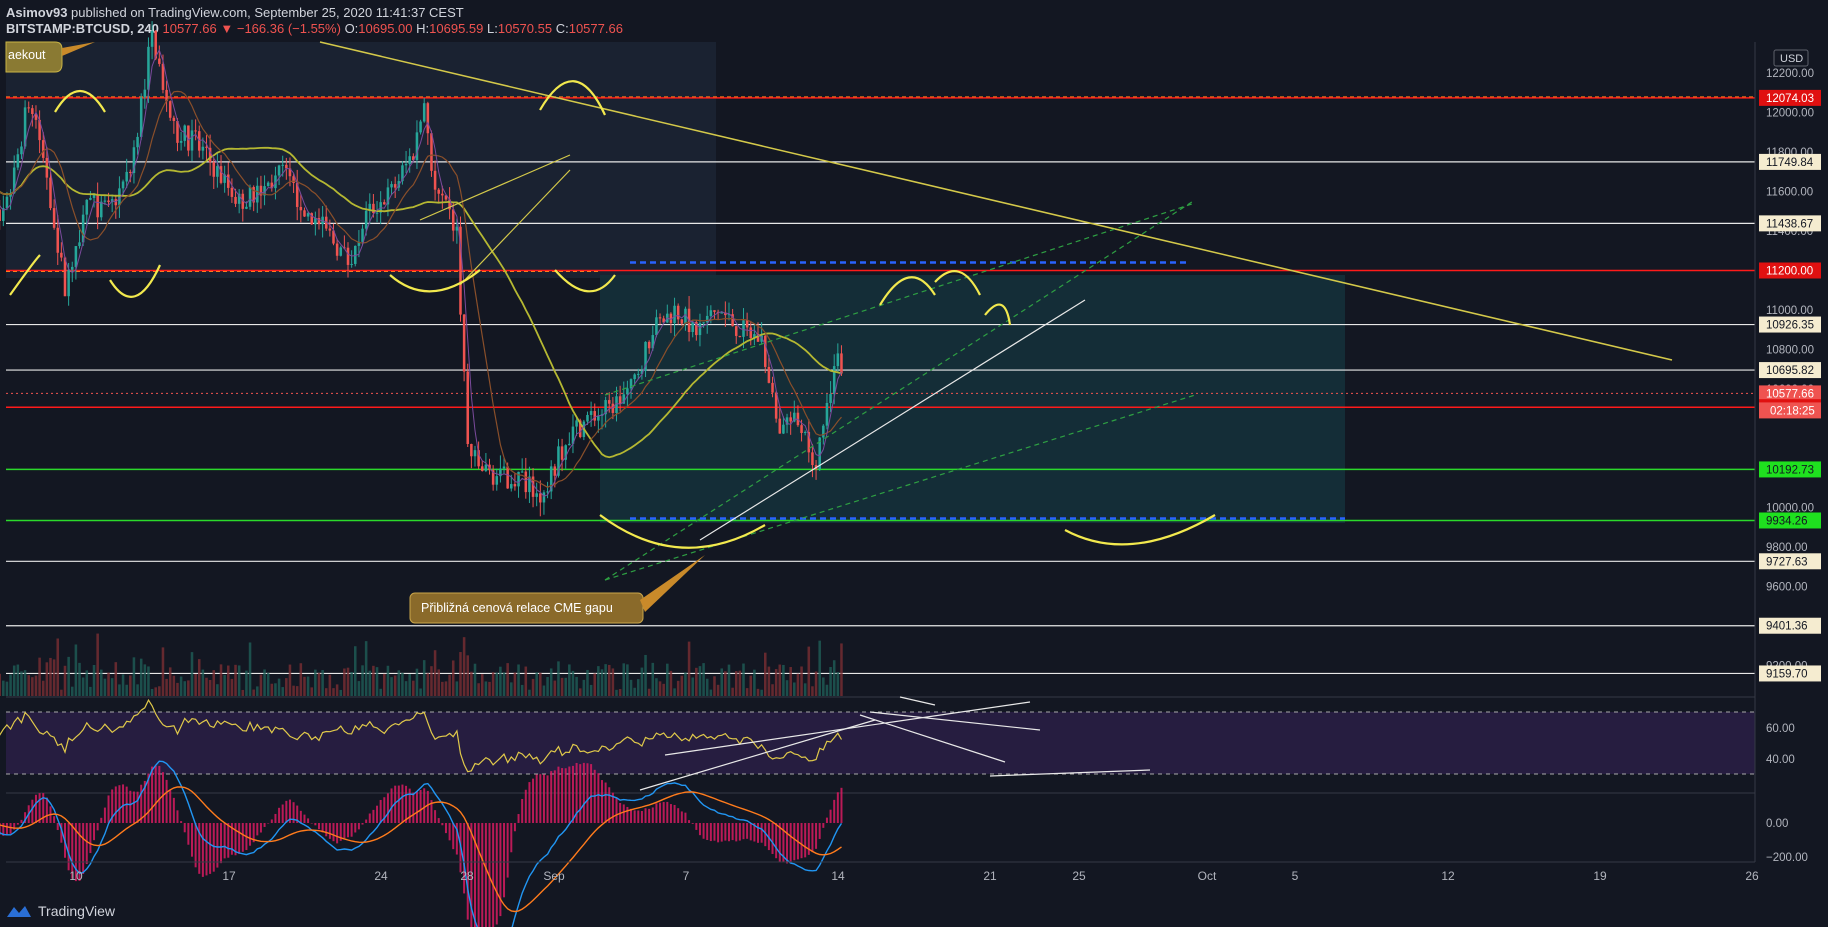 Image resolution: width=1828 pixels, height=927 pixels. I want to click on author-name: Asimov93, so click(37, 12).